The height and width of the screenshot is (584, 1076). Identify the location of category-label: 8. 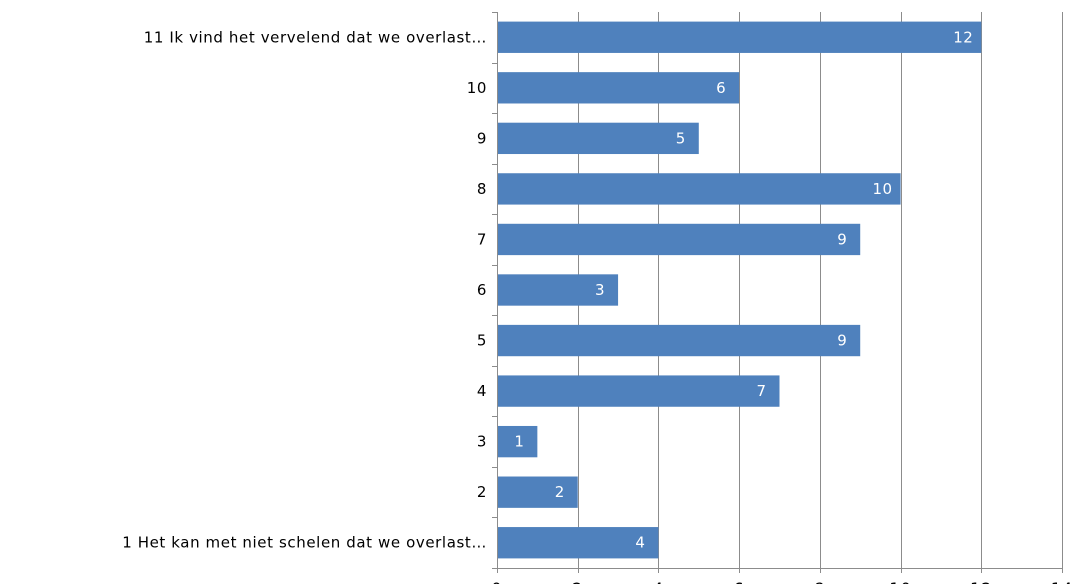
(482, 189).